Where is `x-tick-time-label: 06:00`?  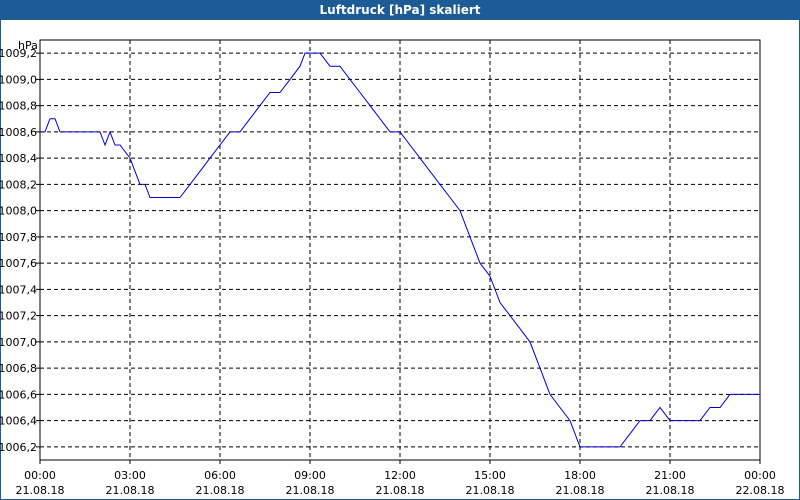
x-tick-time-label: 06:00 is located at coordinates (220, 475).